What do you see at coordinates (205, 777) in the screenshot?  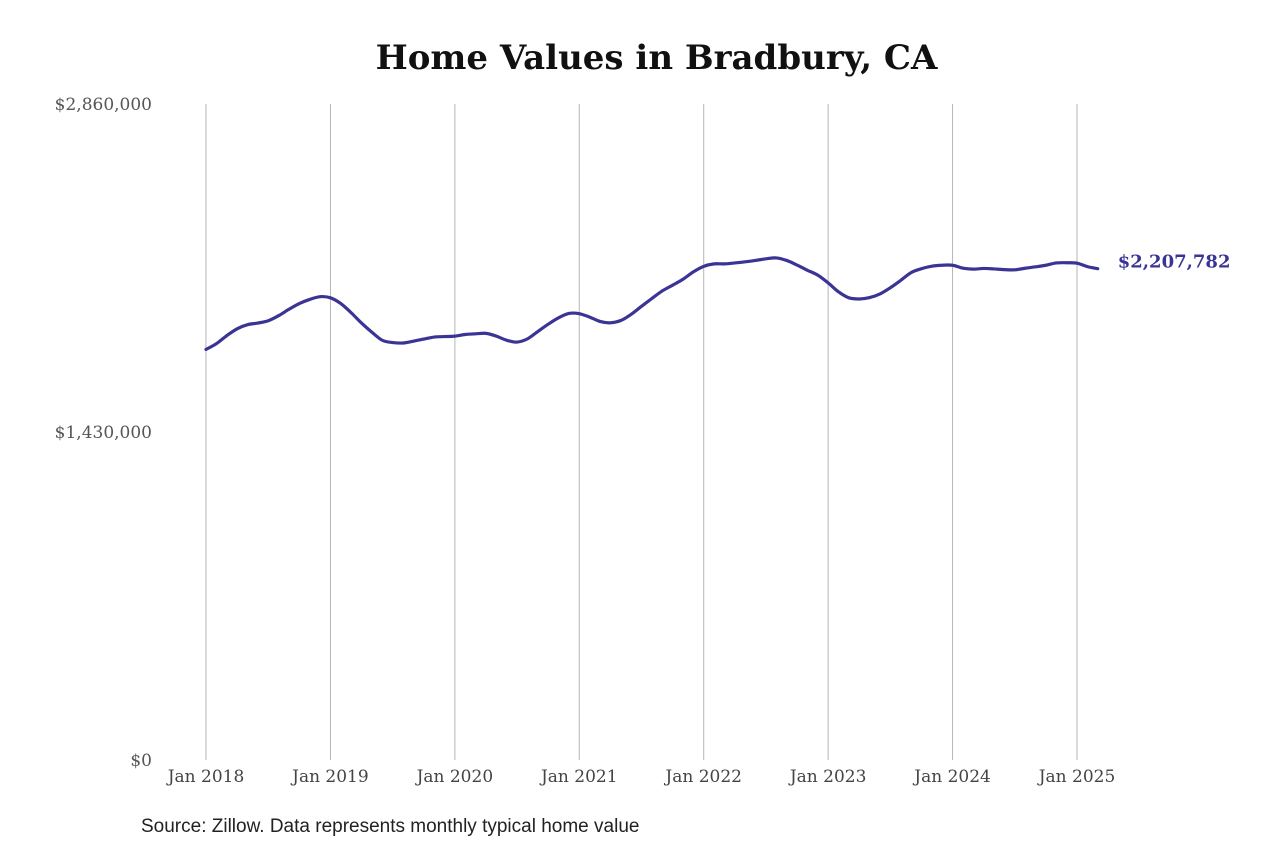 I see `x-tick-label: Jan 2018` at bounding box center [205, 777].